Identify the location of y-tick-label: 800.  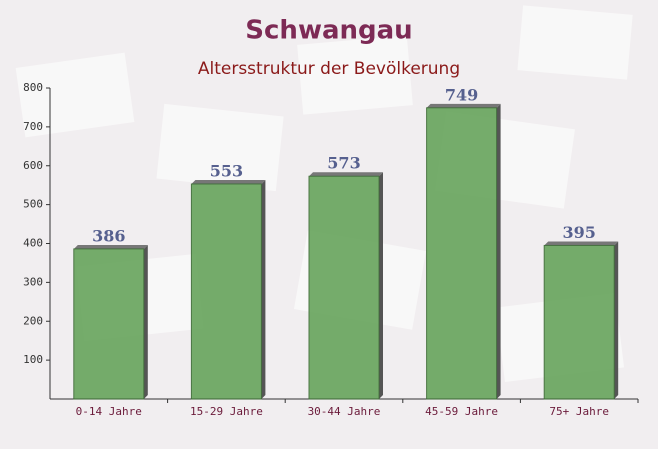
(33, 87).